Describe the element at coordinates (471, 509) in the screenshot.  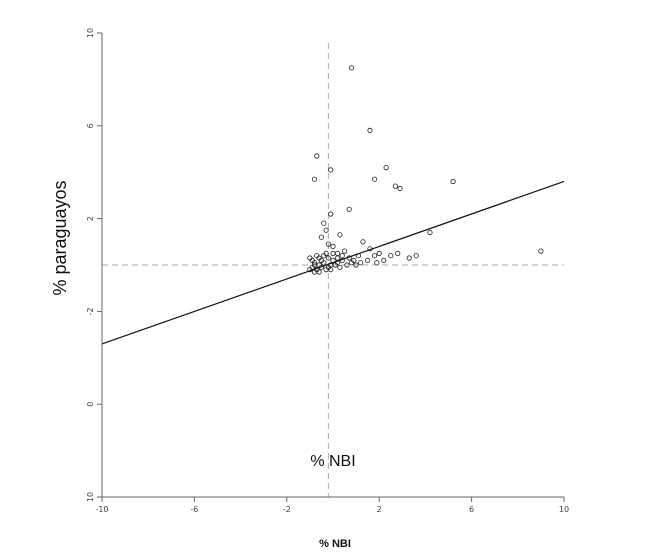
I see `x-tick-label: 6` at that location.